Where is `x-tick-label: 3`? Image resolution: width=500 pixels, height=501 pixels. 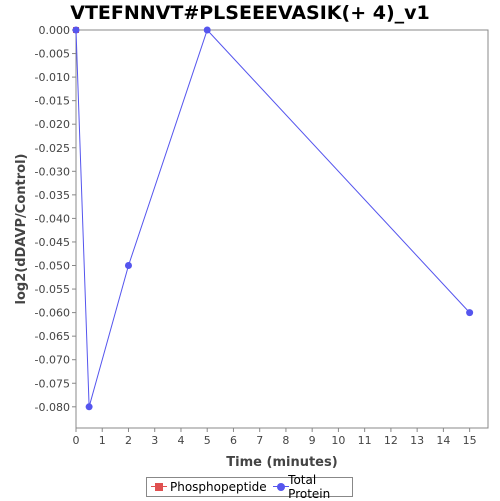
x-tick-label: 3 is located at coordinates (154, 440).